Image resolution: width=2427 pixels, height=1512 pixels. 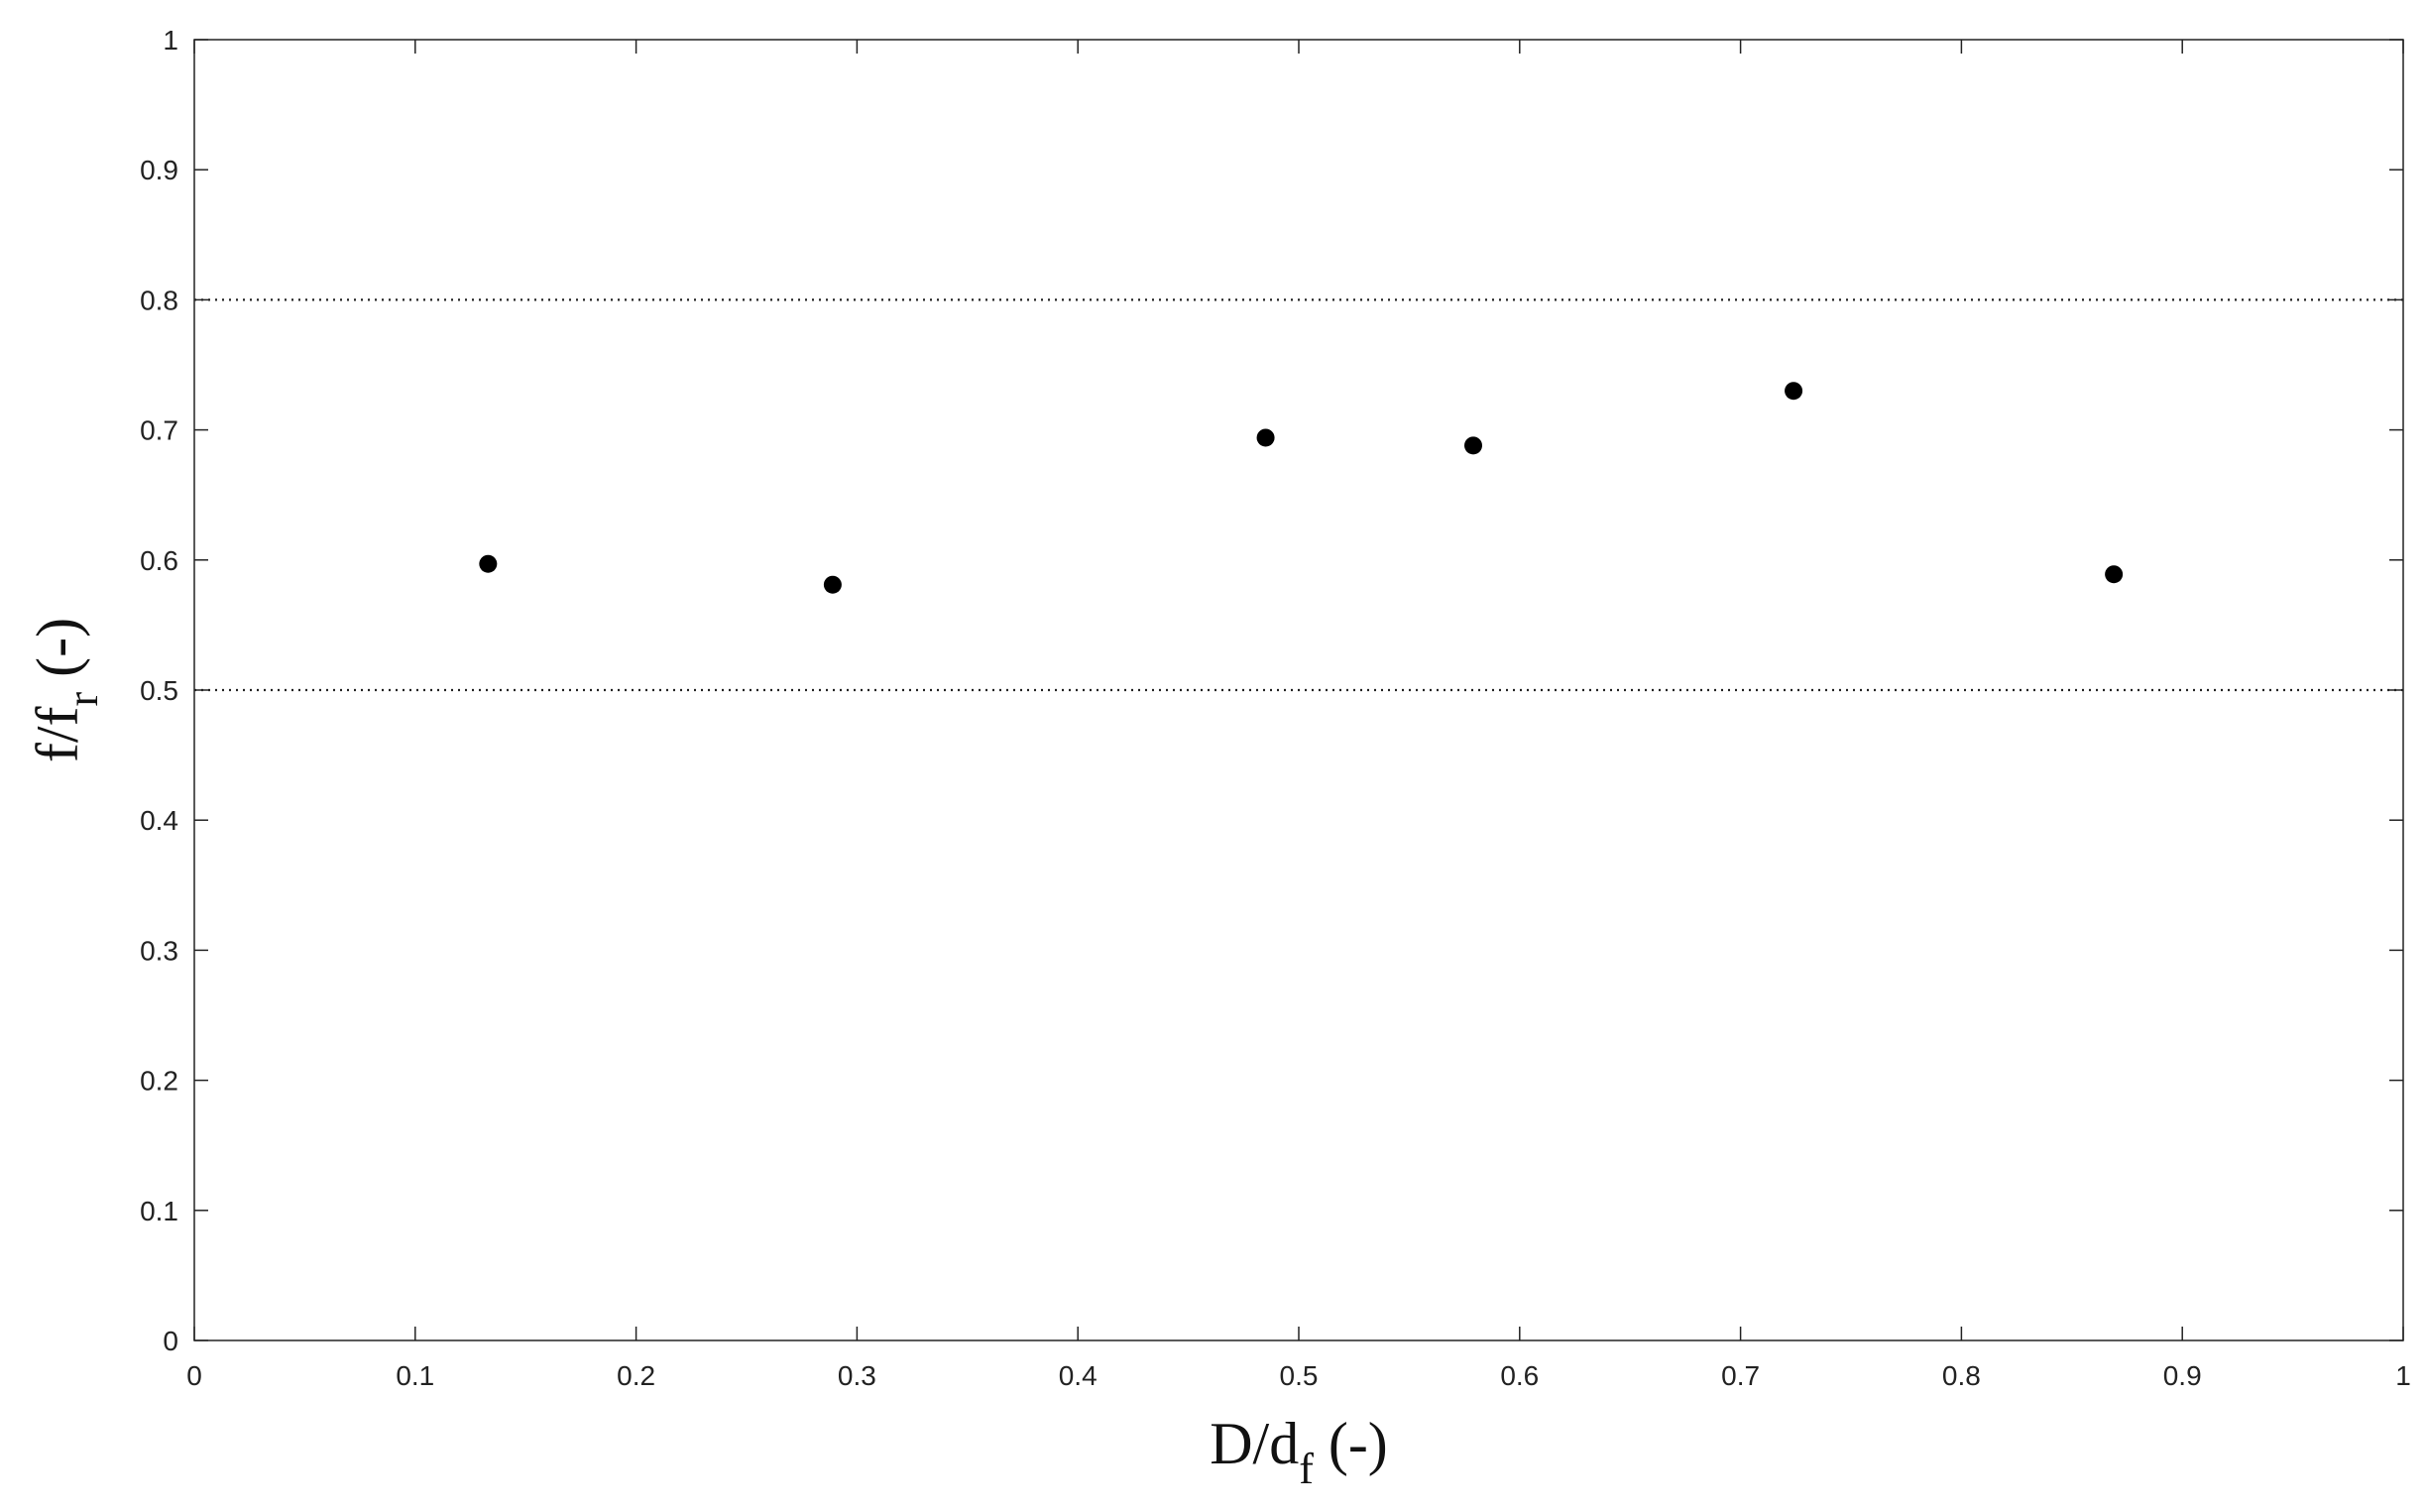 What do you see at coordinates (57, 734) in the screenshot?
I see `y-axis-title-main: f/f` at bounding box center [57, 734].